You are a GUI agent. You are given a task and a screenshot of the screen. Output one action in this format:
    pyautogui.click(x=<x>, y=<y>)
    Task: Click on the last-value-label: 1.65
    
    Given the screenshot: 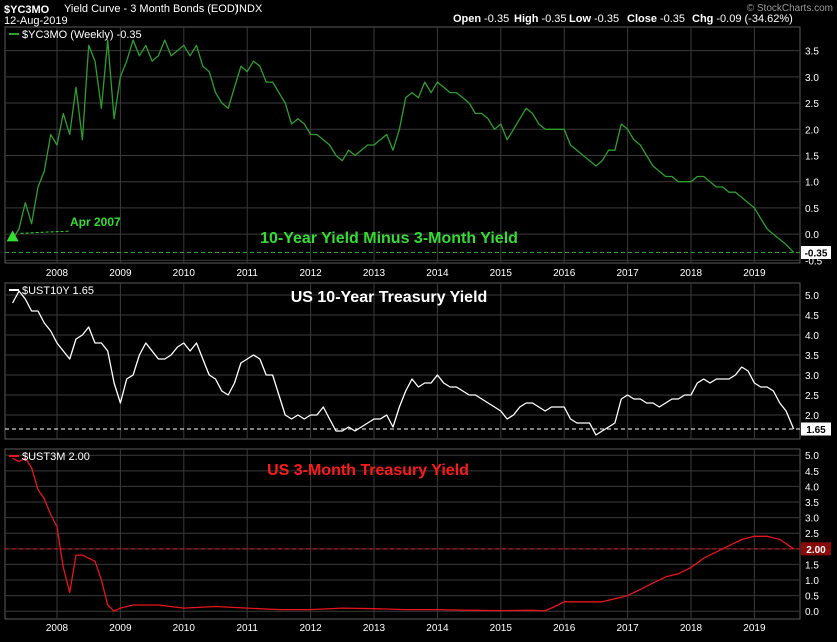 What is the action you would take?
    pyautogui.click(x=816, y=430)
    